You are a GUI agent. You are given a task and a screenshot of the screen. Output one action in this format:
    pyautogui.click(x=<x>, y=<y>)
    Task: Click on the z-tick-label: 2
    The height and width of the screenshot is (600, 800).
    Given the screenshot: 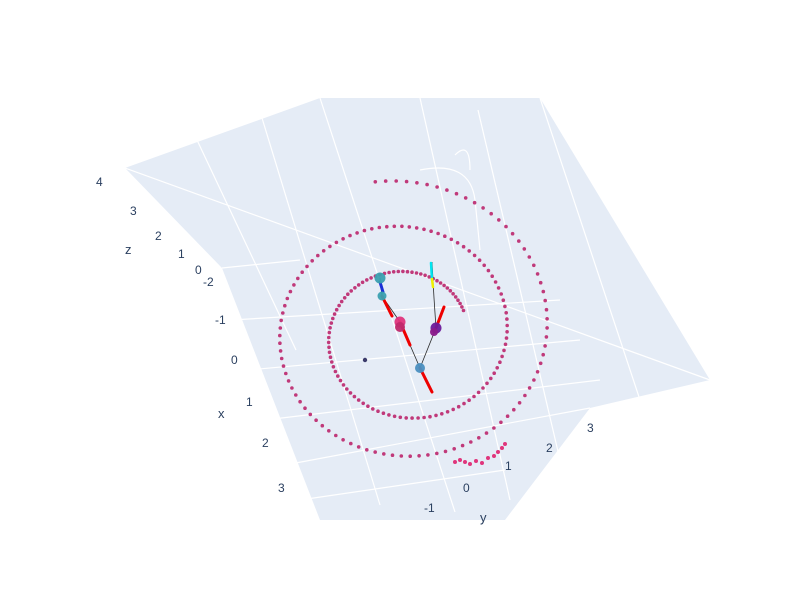 What is the action you would take?
    pyautogui.click(x=158, y=236)
    